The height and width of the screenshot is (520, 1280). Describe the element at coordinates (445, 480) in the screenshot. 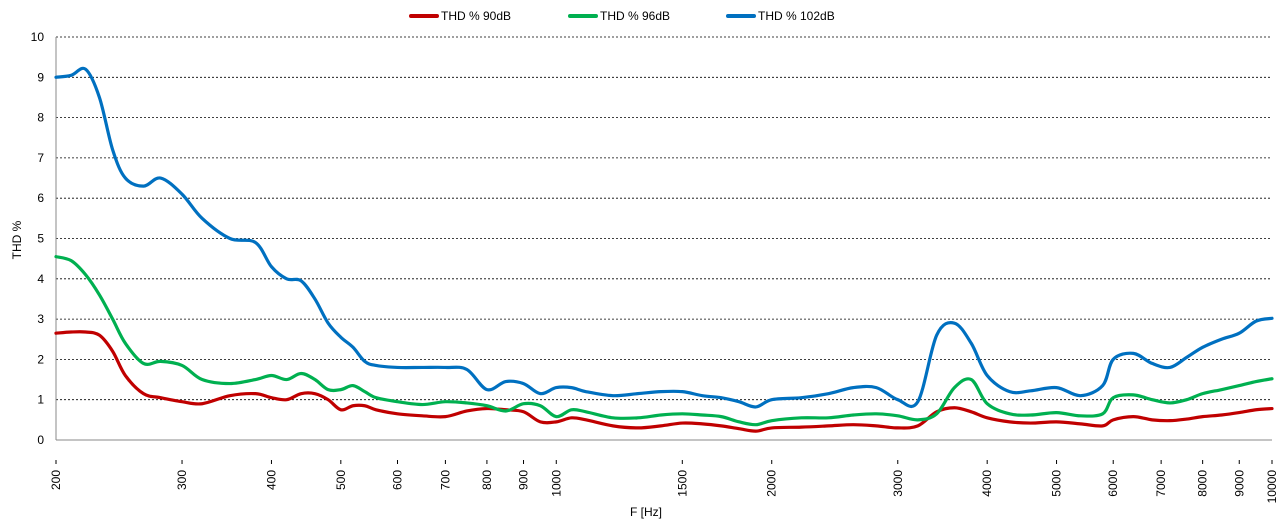

I see `x-tick-label: 700` at that location.